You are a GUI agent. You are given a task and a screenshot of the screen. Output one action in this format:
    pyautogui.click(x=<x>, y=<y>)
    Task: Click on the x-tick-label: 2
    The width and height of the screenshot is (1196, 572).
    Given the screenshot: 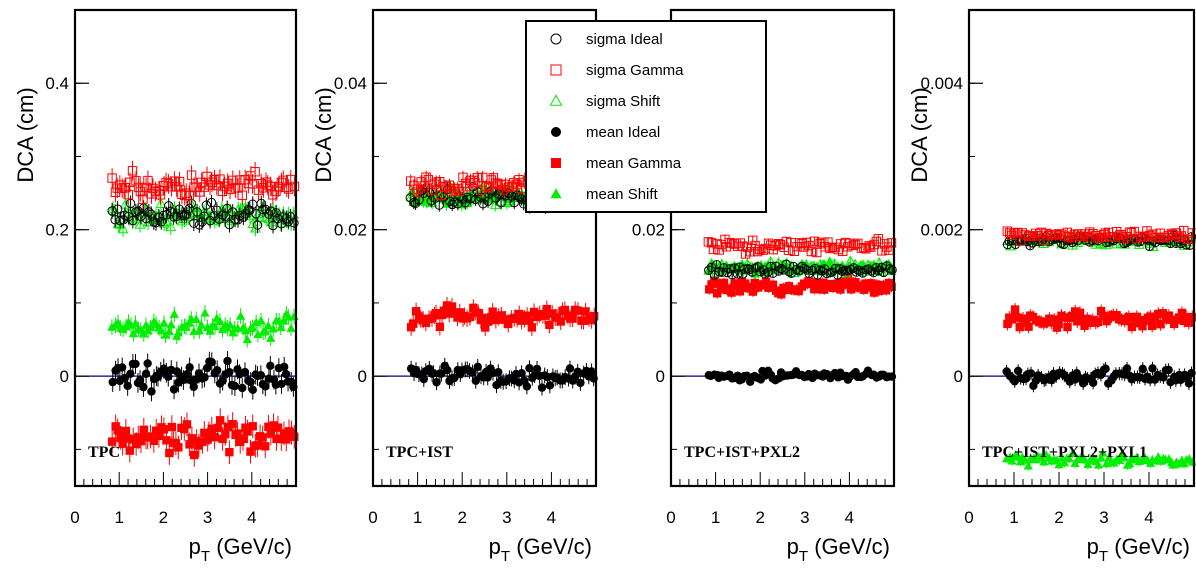 What is the action you would take?
    pyautogui.click(x=163, y=517)
    